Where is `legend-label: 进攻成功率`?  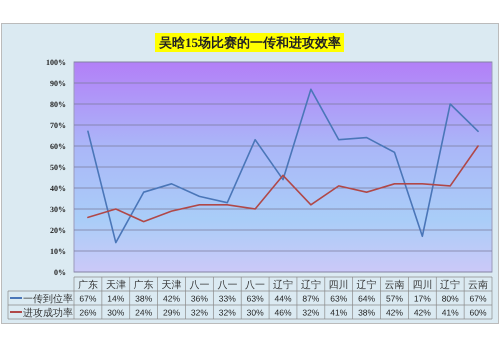 legend-label: 进攻成功率 is located at coordinates (48, 313).